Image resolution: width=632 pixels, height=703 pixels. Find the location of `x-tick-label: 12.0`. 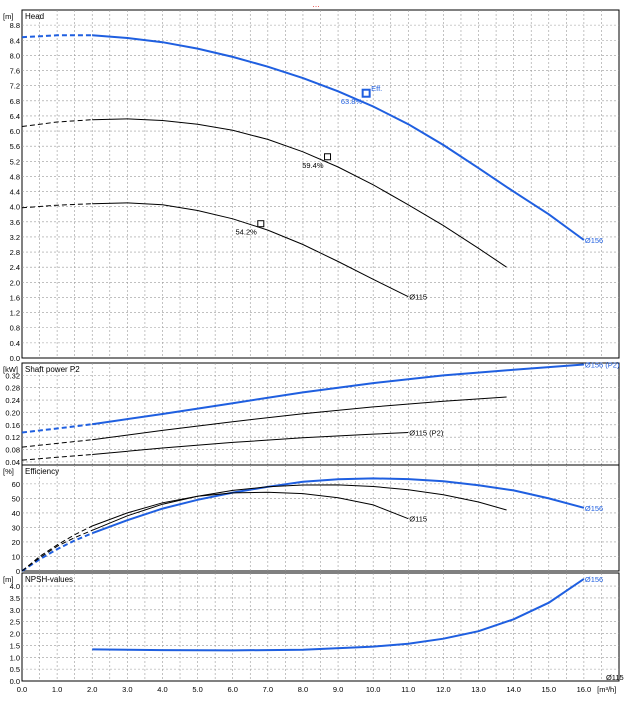

x-tick-label: 12.0 is located at coordinates (443, 689).